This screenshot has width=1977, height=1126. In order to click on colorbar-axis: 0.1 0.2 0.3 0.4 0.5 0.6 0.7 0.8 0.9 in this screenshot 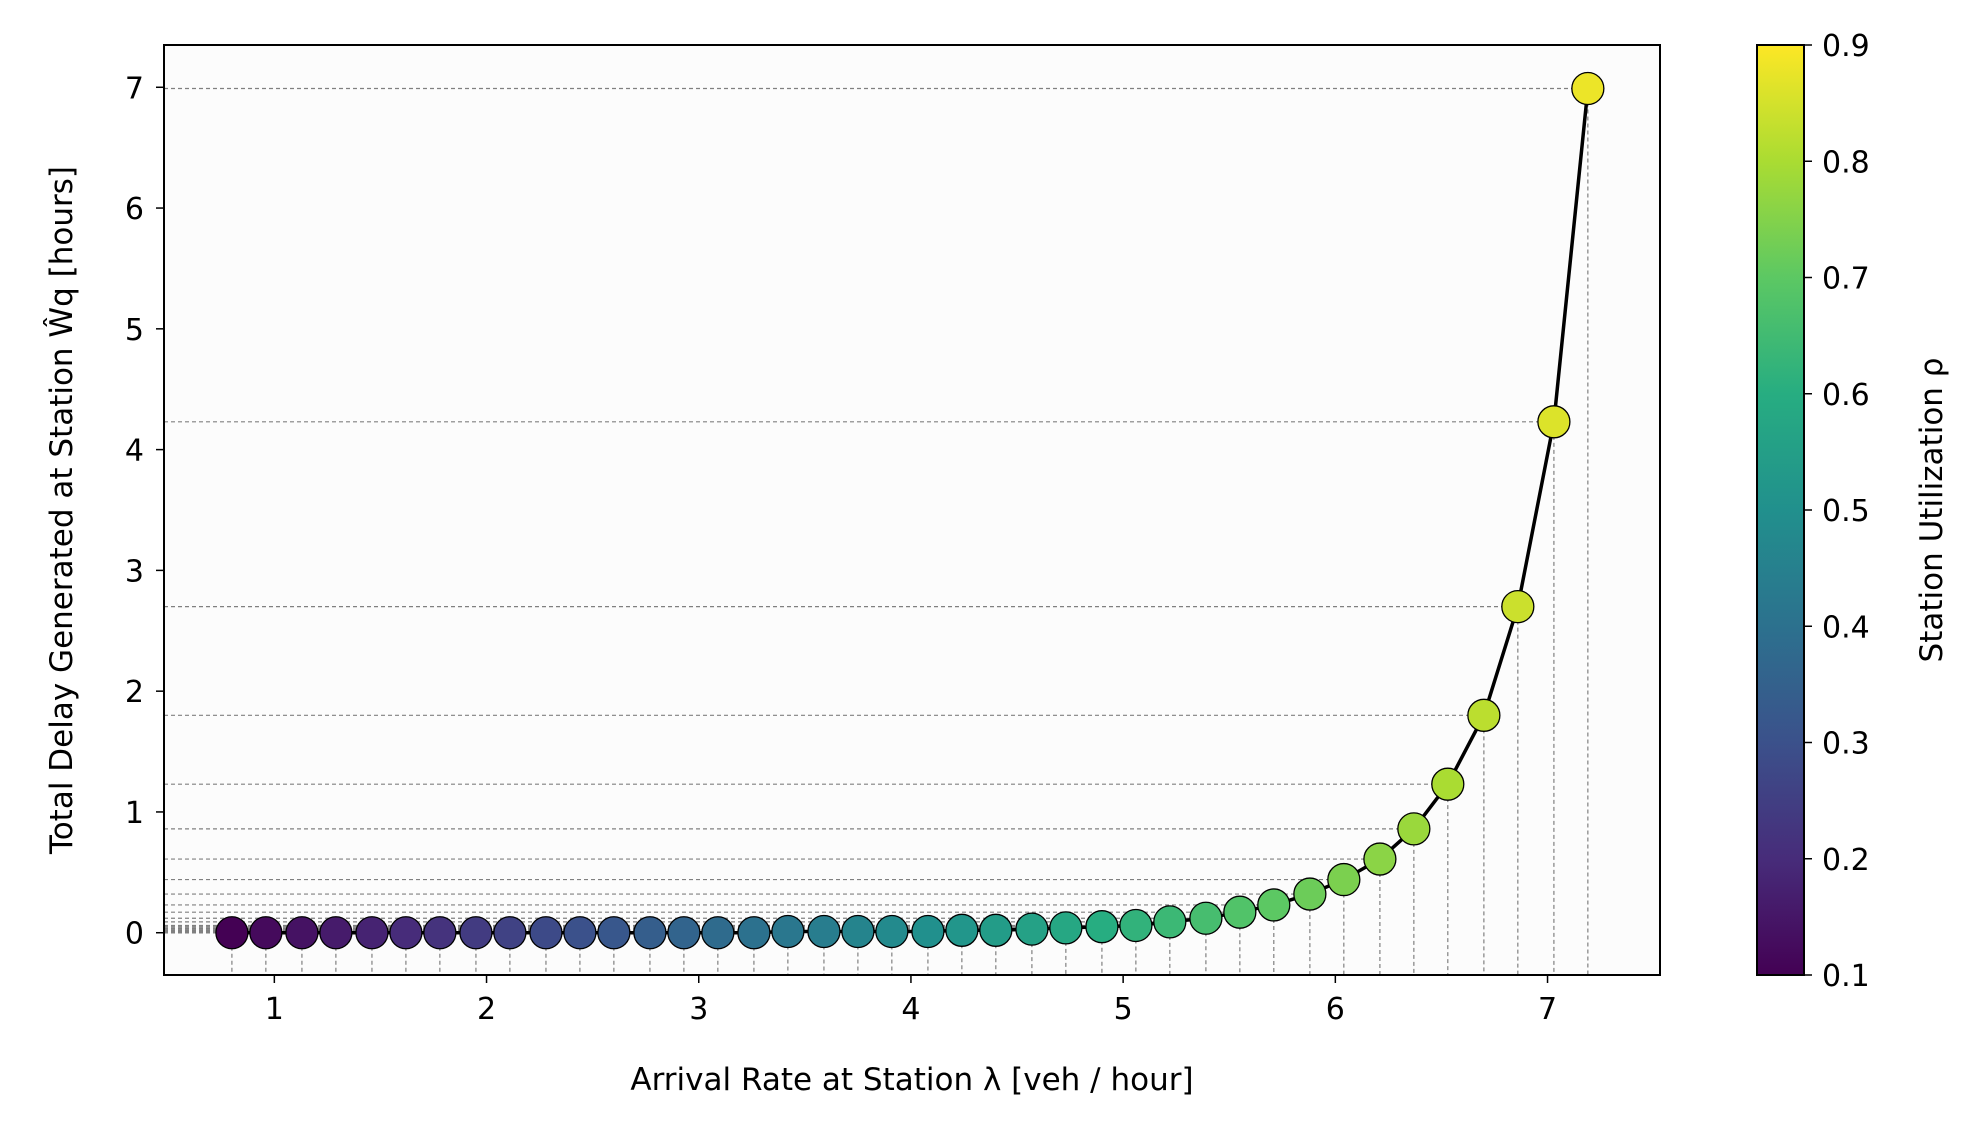, I will do `click(1837, 511)`.